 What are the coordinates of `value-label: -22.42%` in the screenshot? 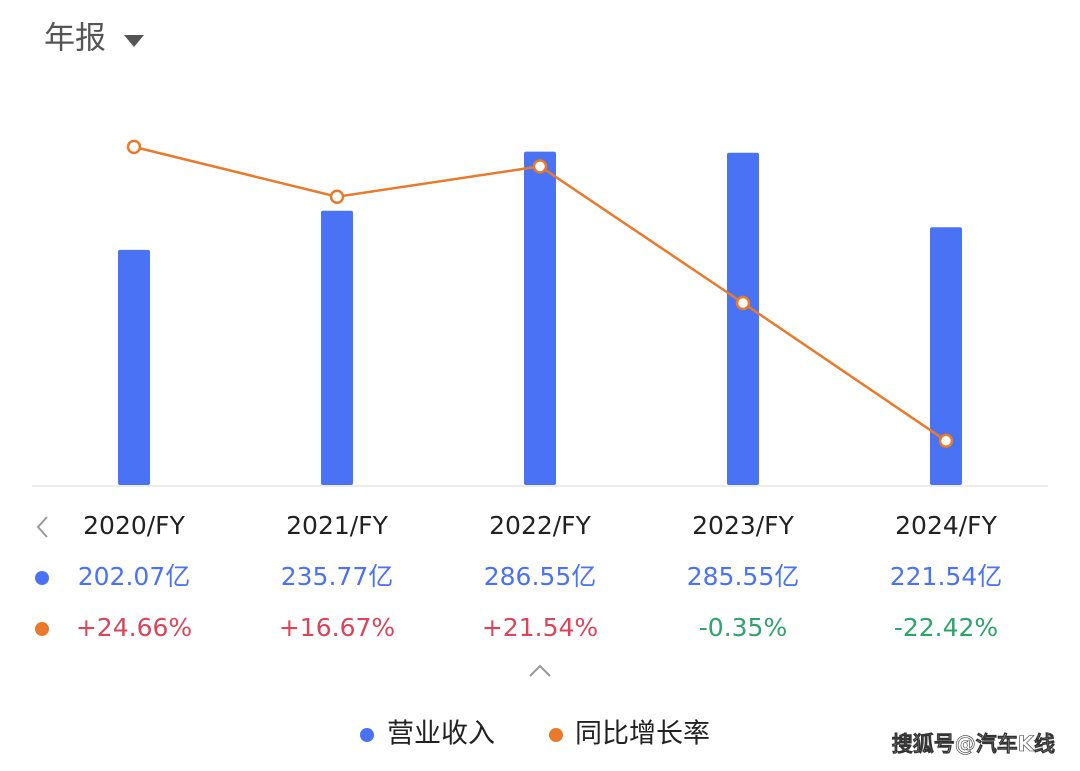 It's located at (946, 627).